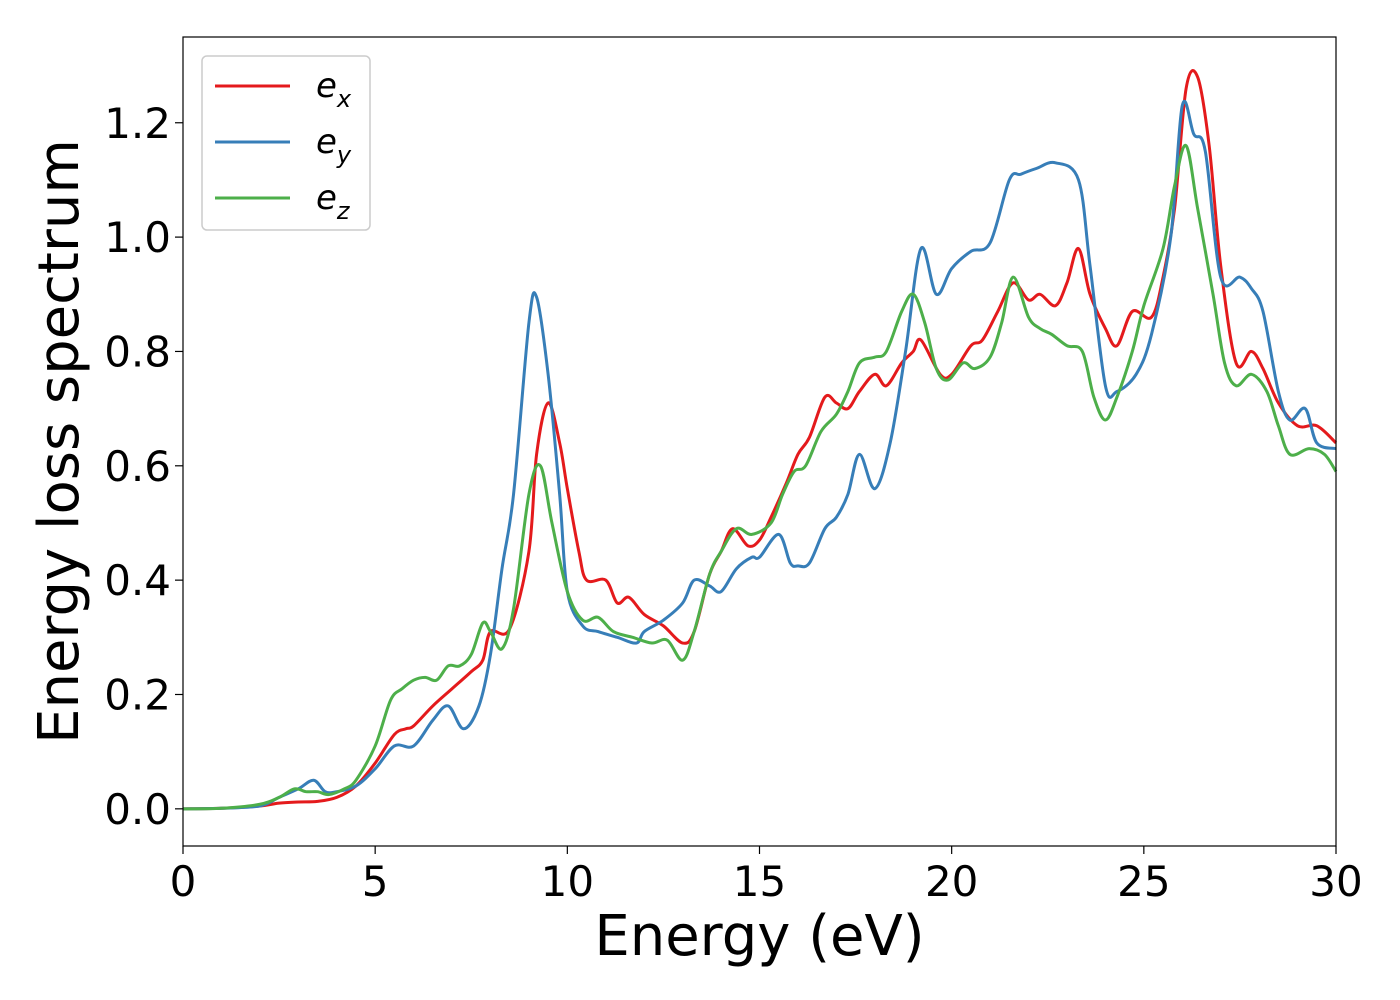 This screenshot has width=1400, height=1000. Describe the element at coordinates (183, 881) in the screenshot. I see `x-tick-label: 0` at that location.